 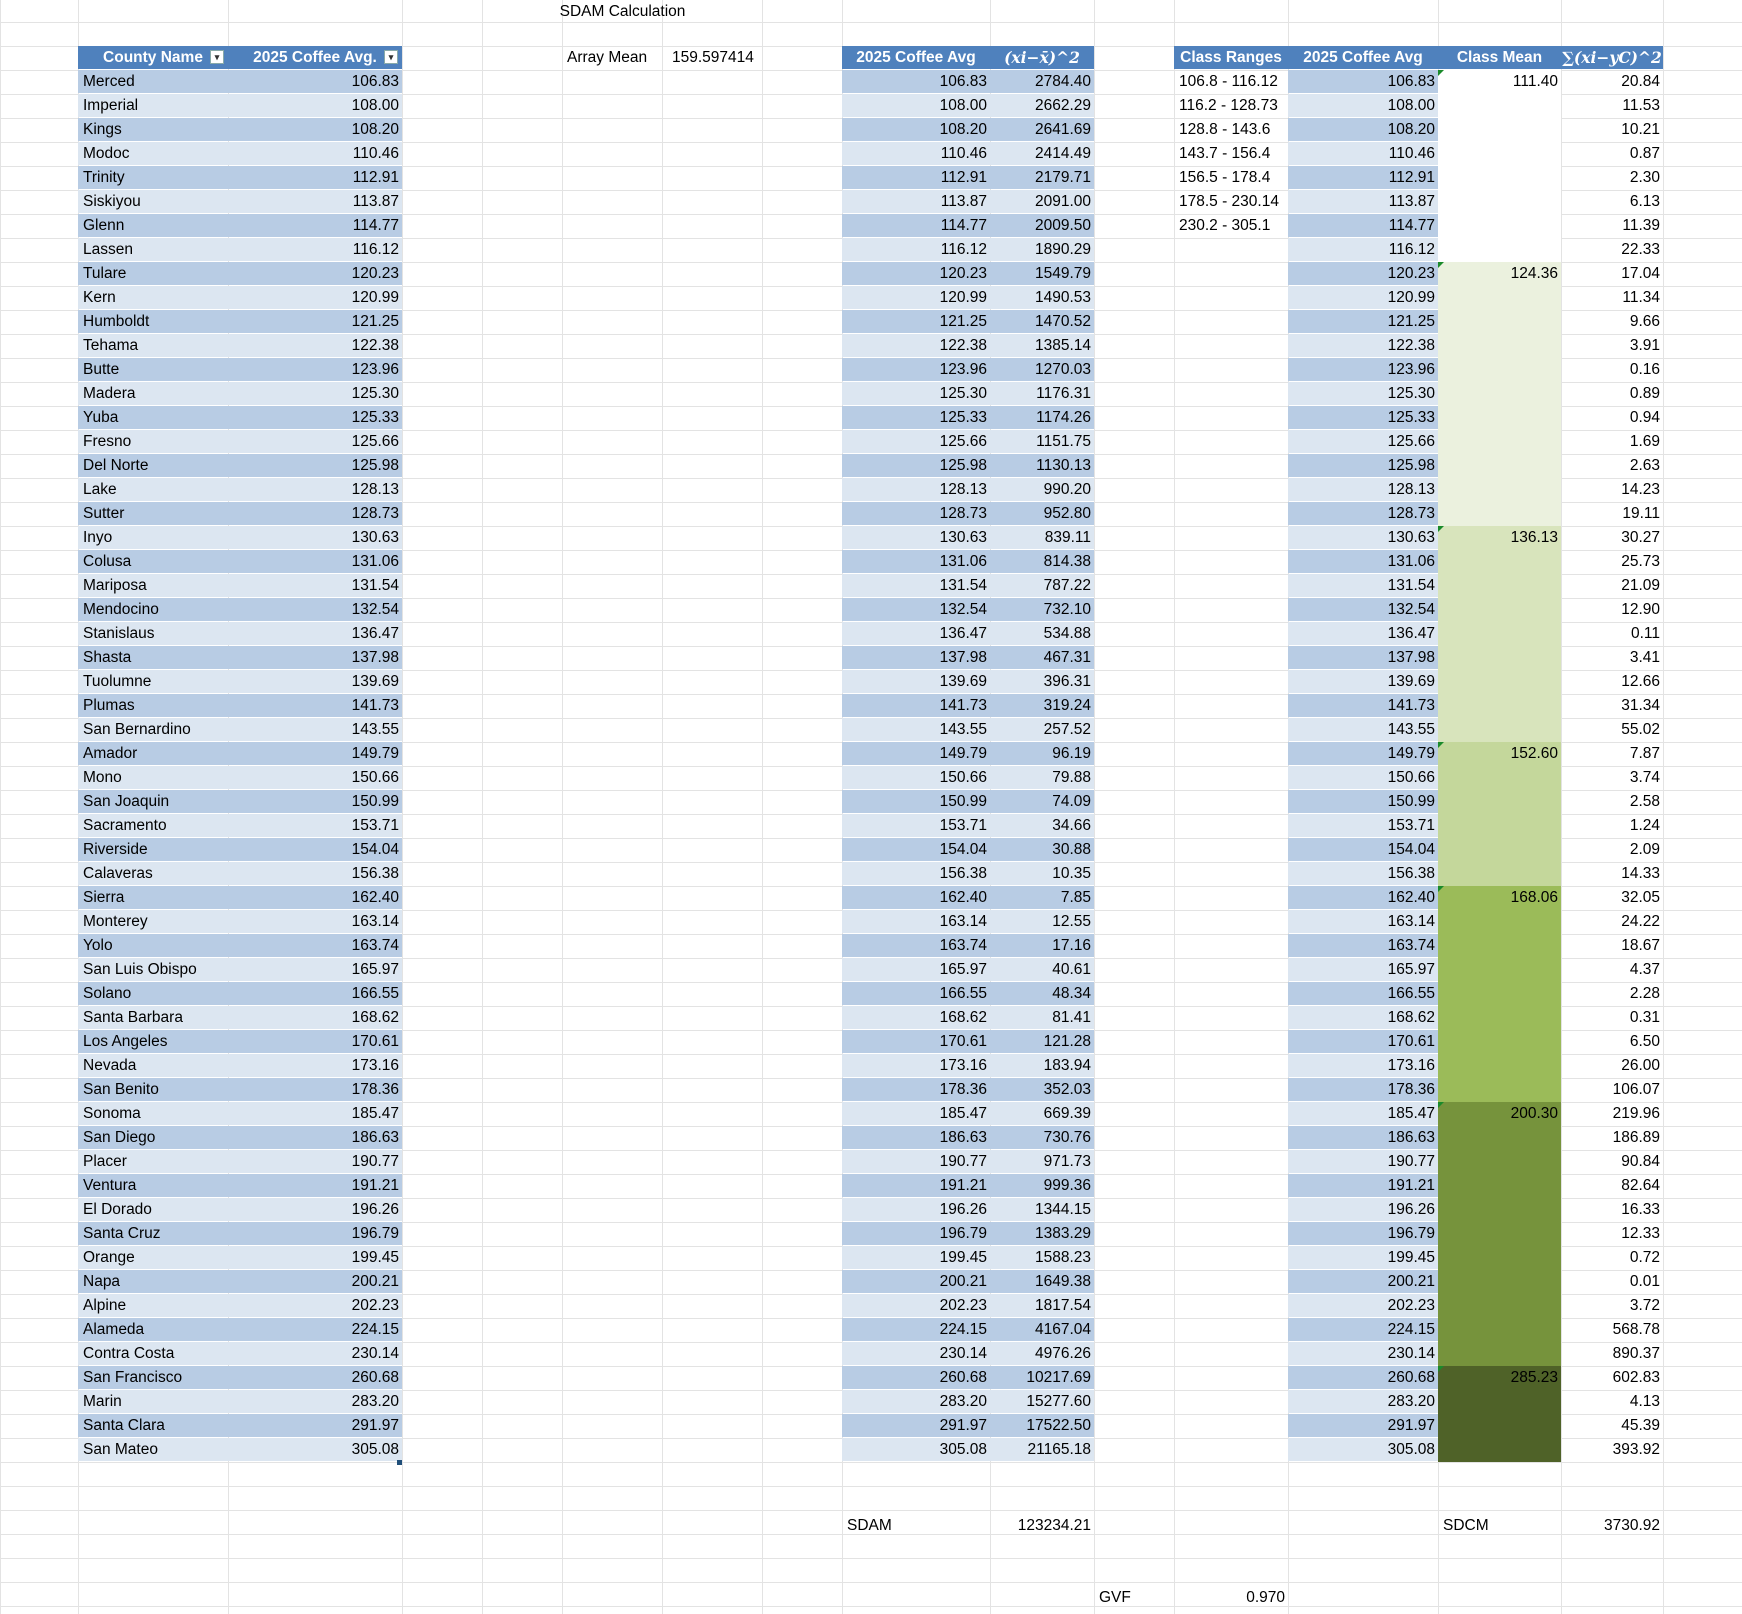 I want to click on table3-avg-cell: 122.38, so click(x=1363, y=345).